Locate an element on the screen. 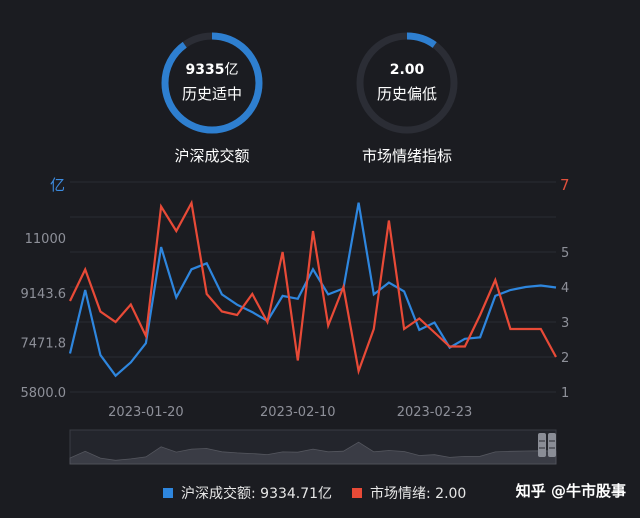  x-axis-tick: 2023-01-20 is located at coordinates (146, 412).